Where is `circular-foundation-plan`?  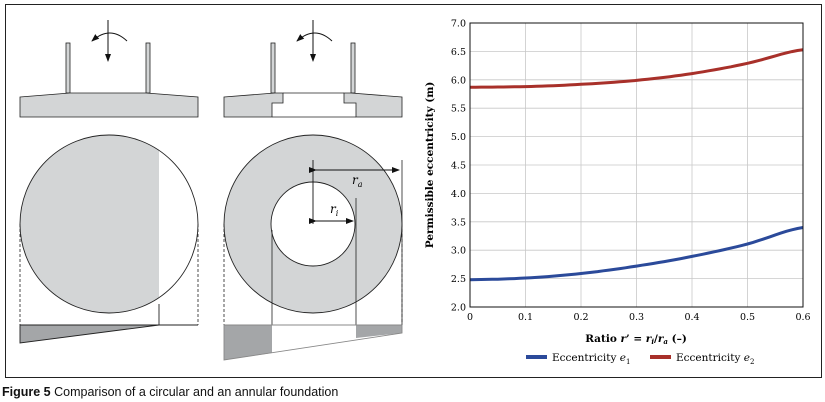 circular-foundation-plan is located at coordinates (109, 239).